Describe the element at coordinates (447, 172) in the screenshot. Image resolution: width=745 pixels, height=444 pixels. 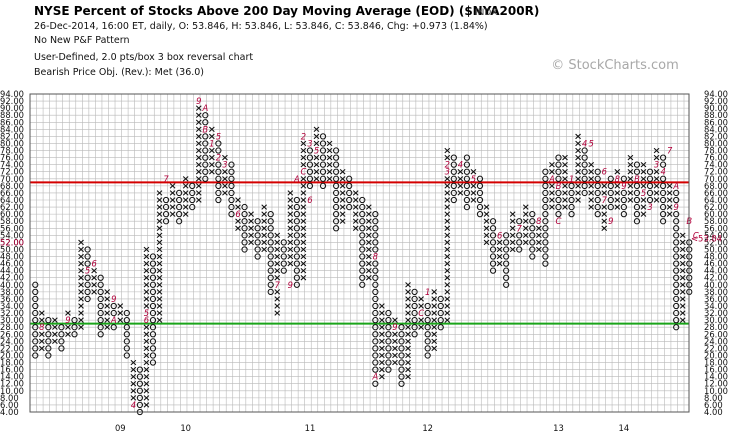
I see `month-marker: 3` at that location.